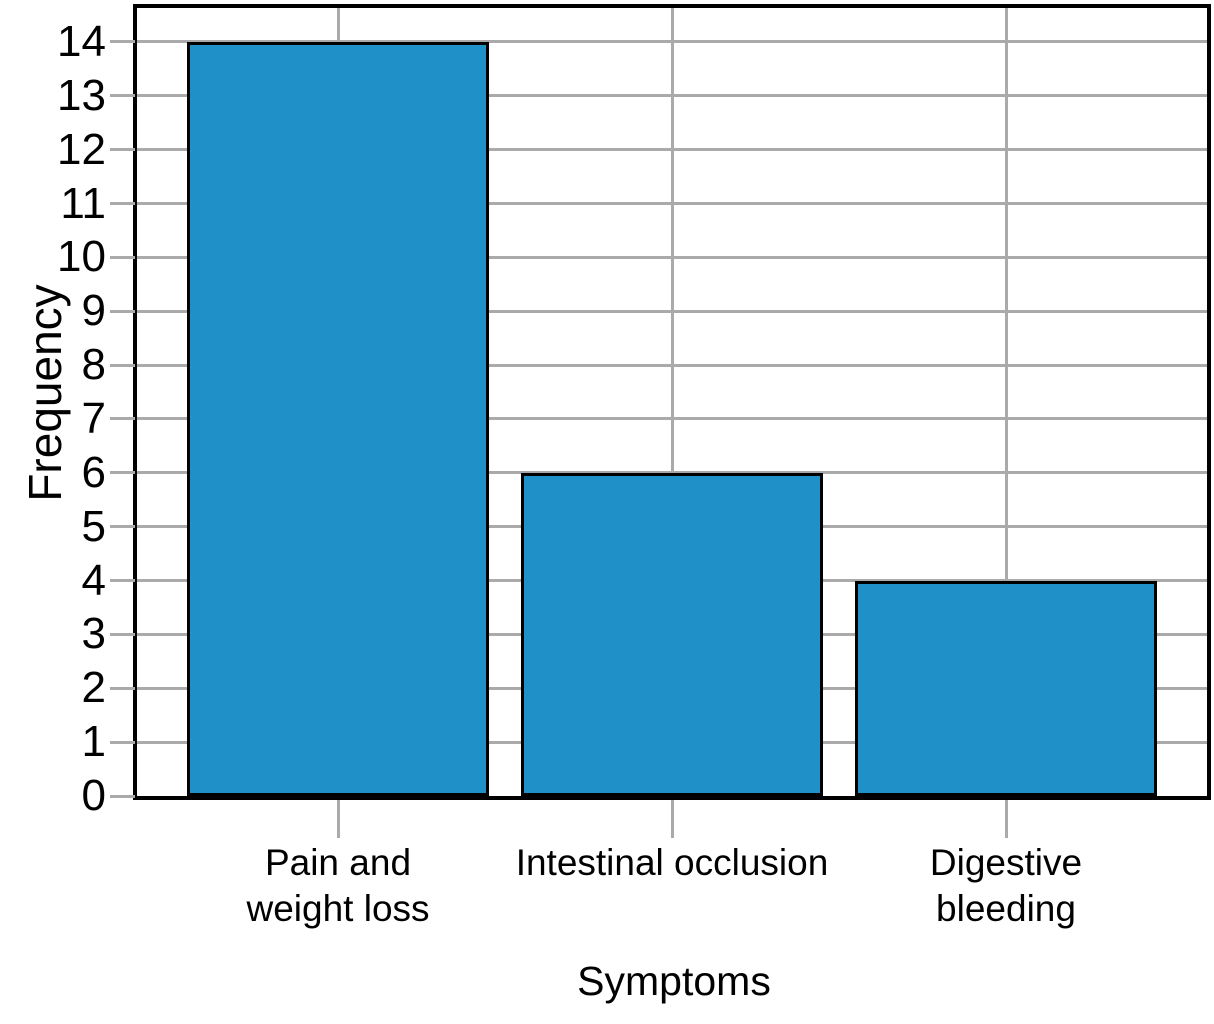 The width and height of the screenshot is (1214, 1024). I want to click on y-tick-label: 10, so click(81, 257).